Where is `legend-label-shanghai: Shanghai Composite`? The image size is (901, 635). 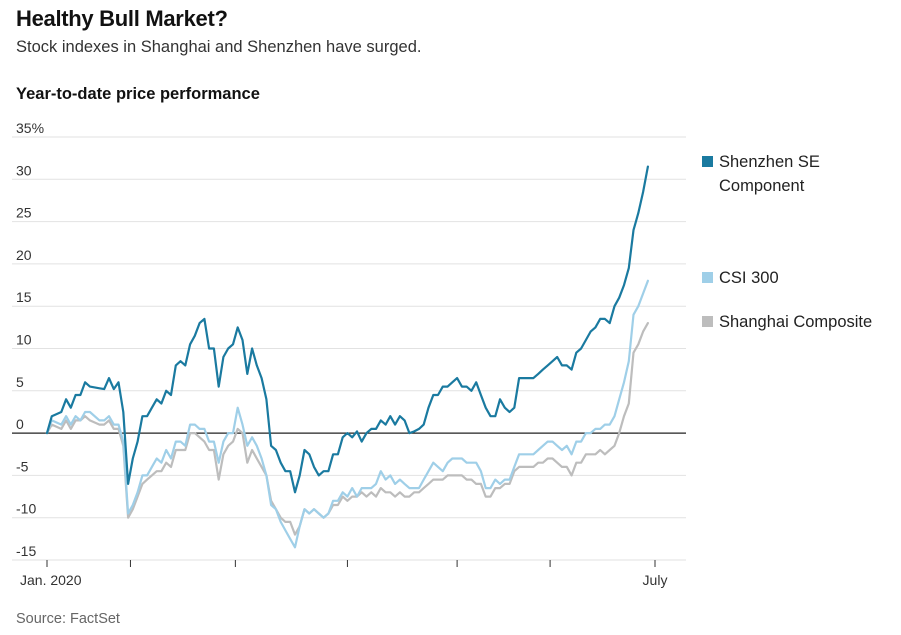 legend-label-shanghai: Shanghai Composite is located at coordinates (796, 322).